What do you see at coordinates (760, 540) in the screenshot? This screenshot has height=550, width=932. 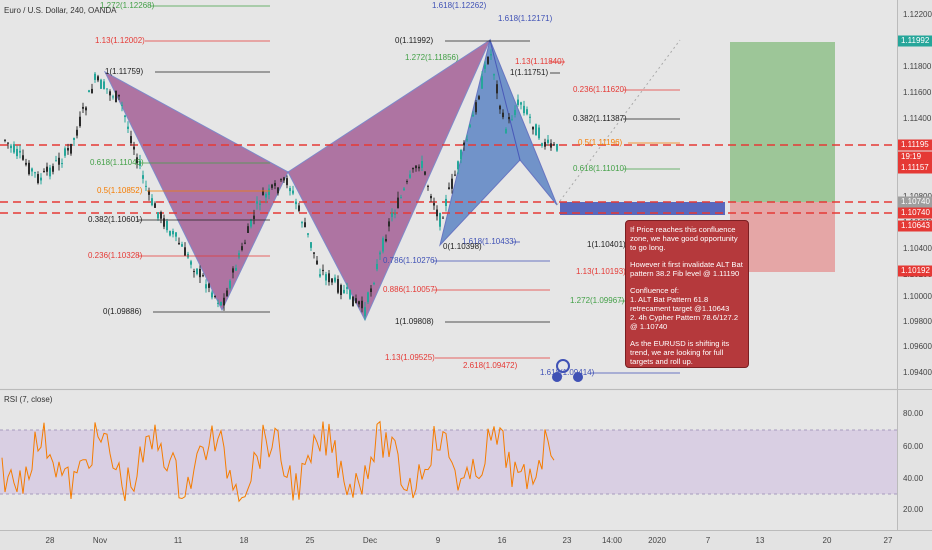 I see `time-label: 13` at bounding box center [760, 540].